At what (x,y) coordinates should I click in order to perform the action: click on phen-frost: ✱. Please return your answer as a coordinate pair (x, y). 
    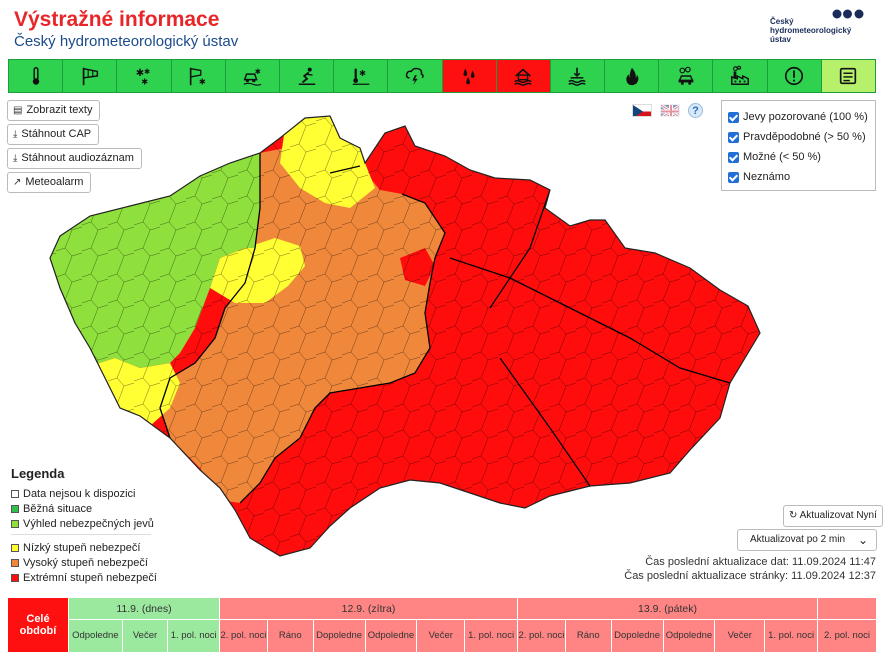
    Looking at the image, I should click on (361, 76).